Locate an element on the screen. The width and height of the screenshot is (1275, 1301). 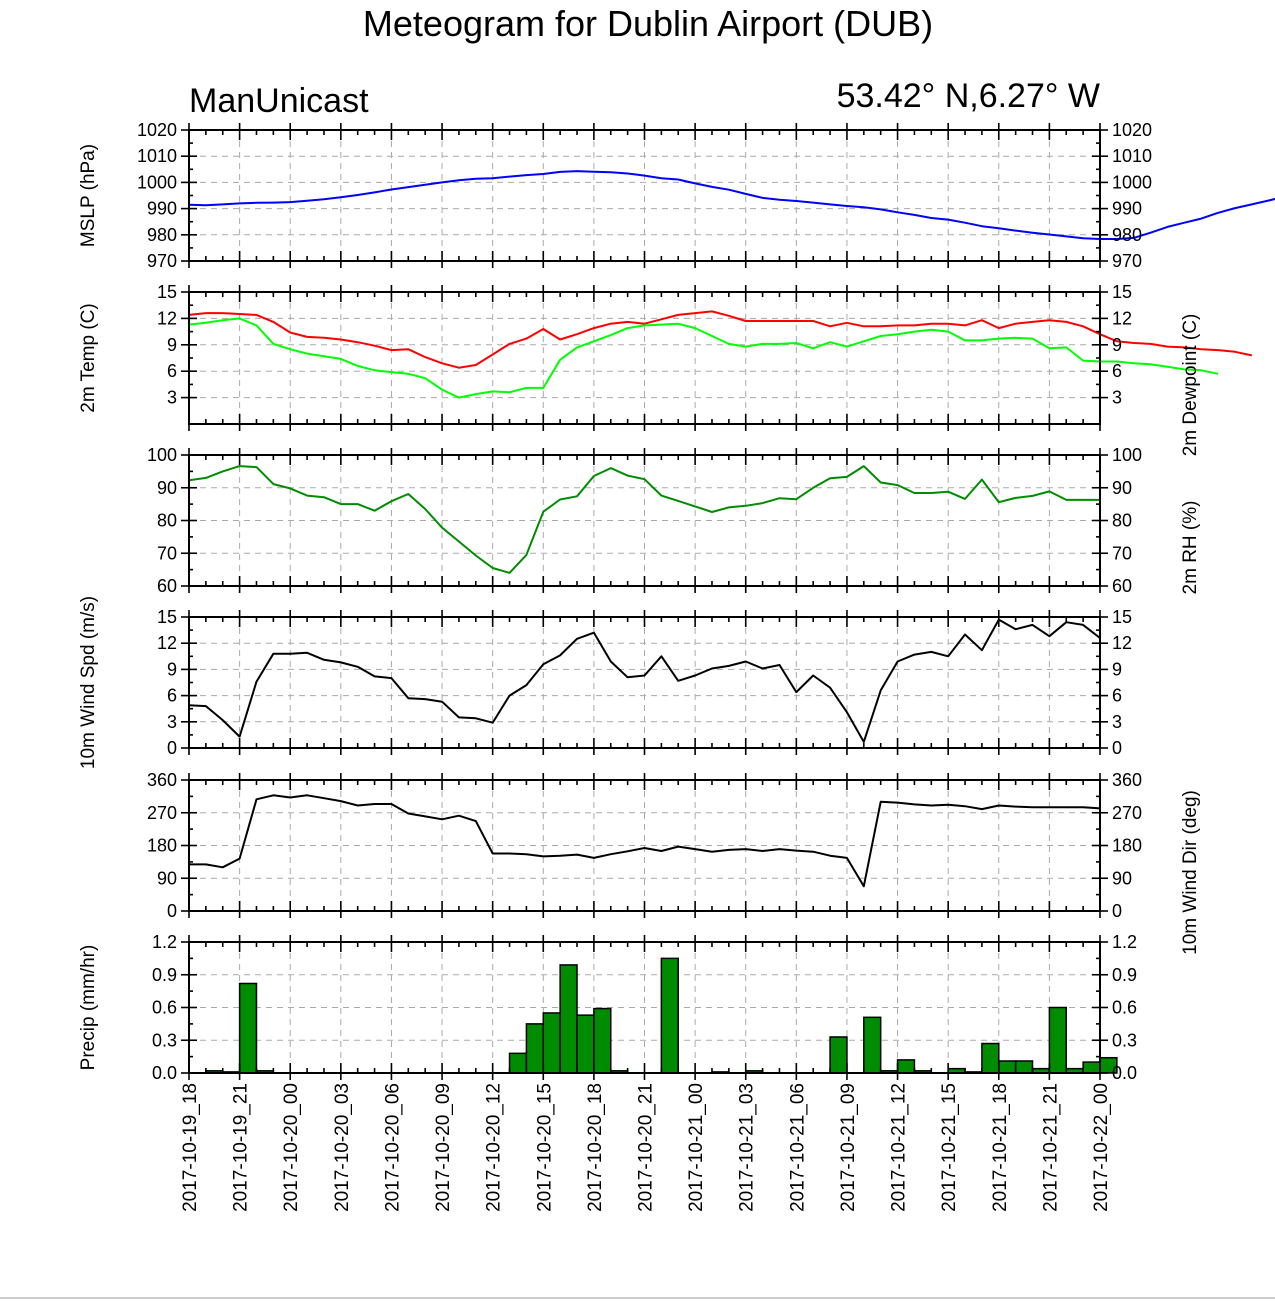
y-tick-label-left: 0 is located at coordinates (172, 911).